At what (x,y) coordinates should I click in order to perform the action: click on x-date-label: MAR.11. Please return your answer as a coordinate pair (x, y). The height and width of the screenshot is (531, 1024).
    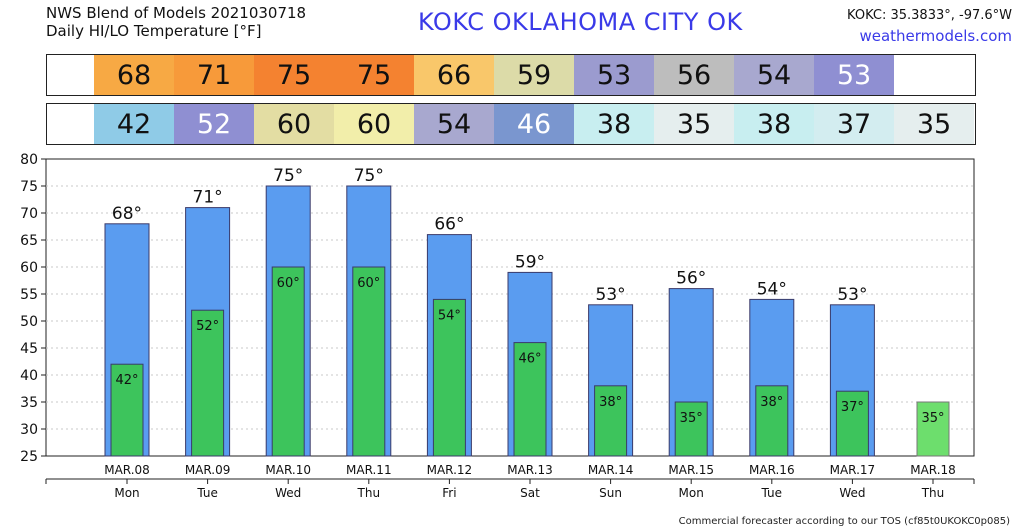
    Looking at the image, I should click on (369, 470).